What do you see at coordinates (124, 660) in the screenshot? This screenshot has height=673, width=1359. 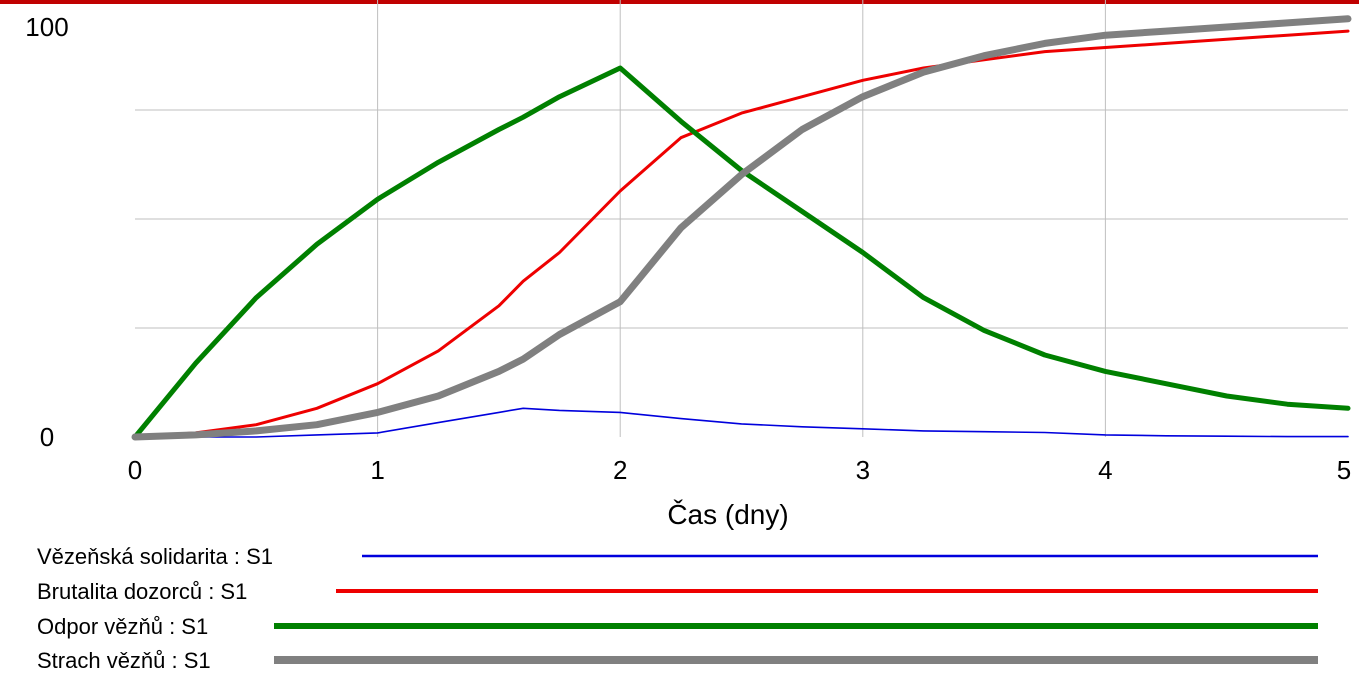 I see `legend-label: Strach vězňů : S1` at bounding box center [124, 660].